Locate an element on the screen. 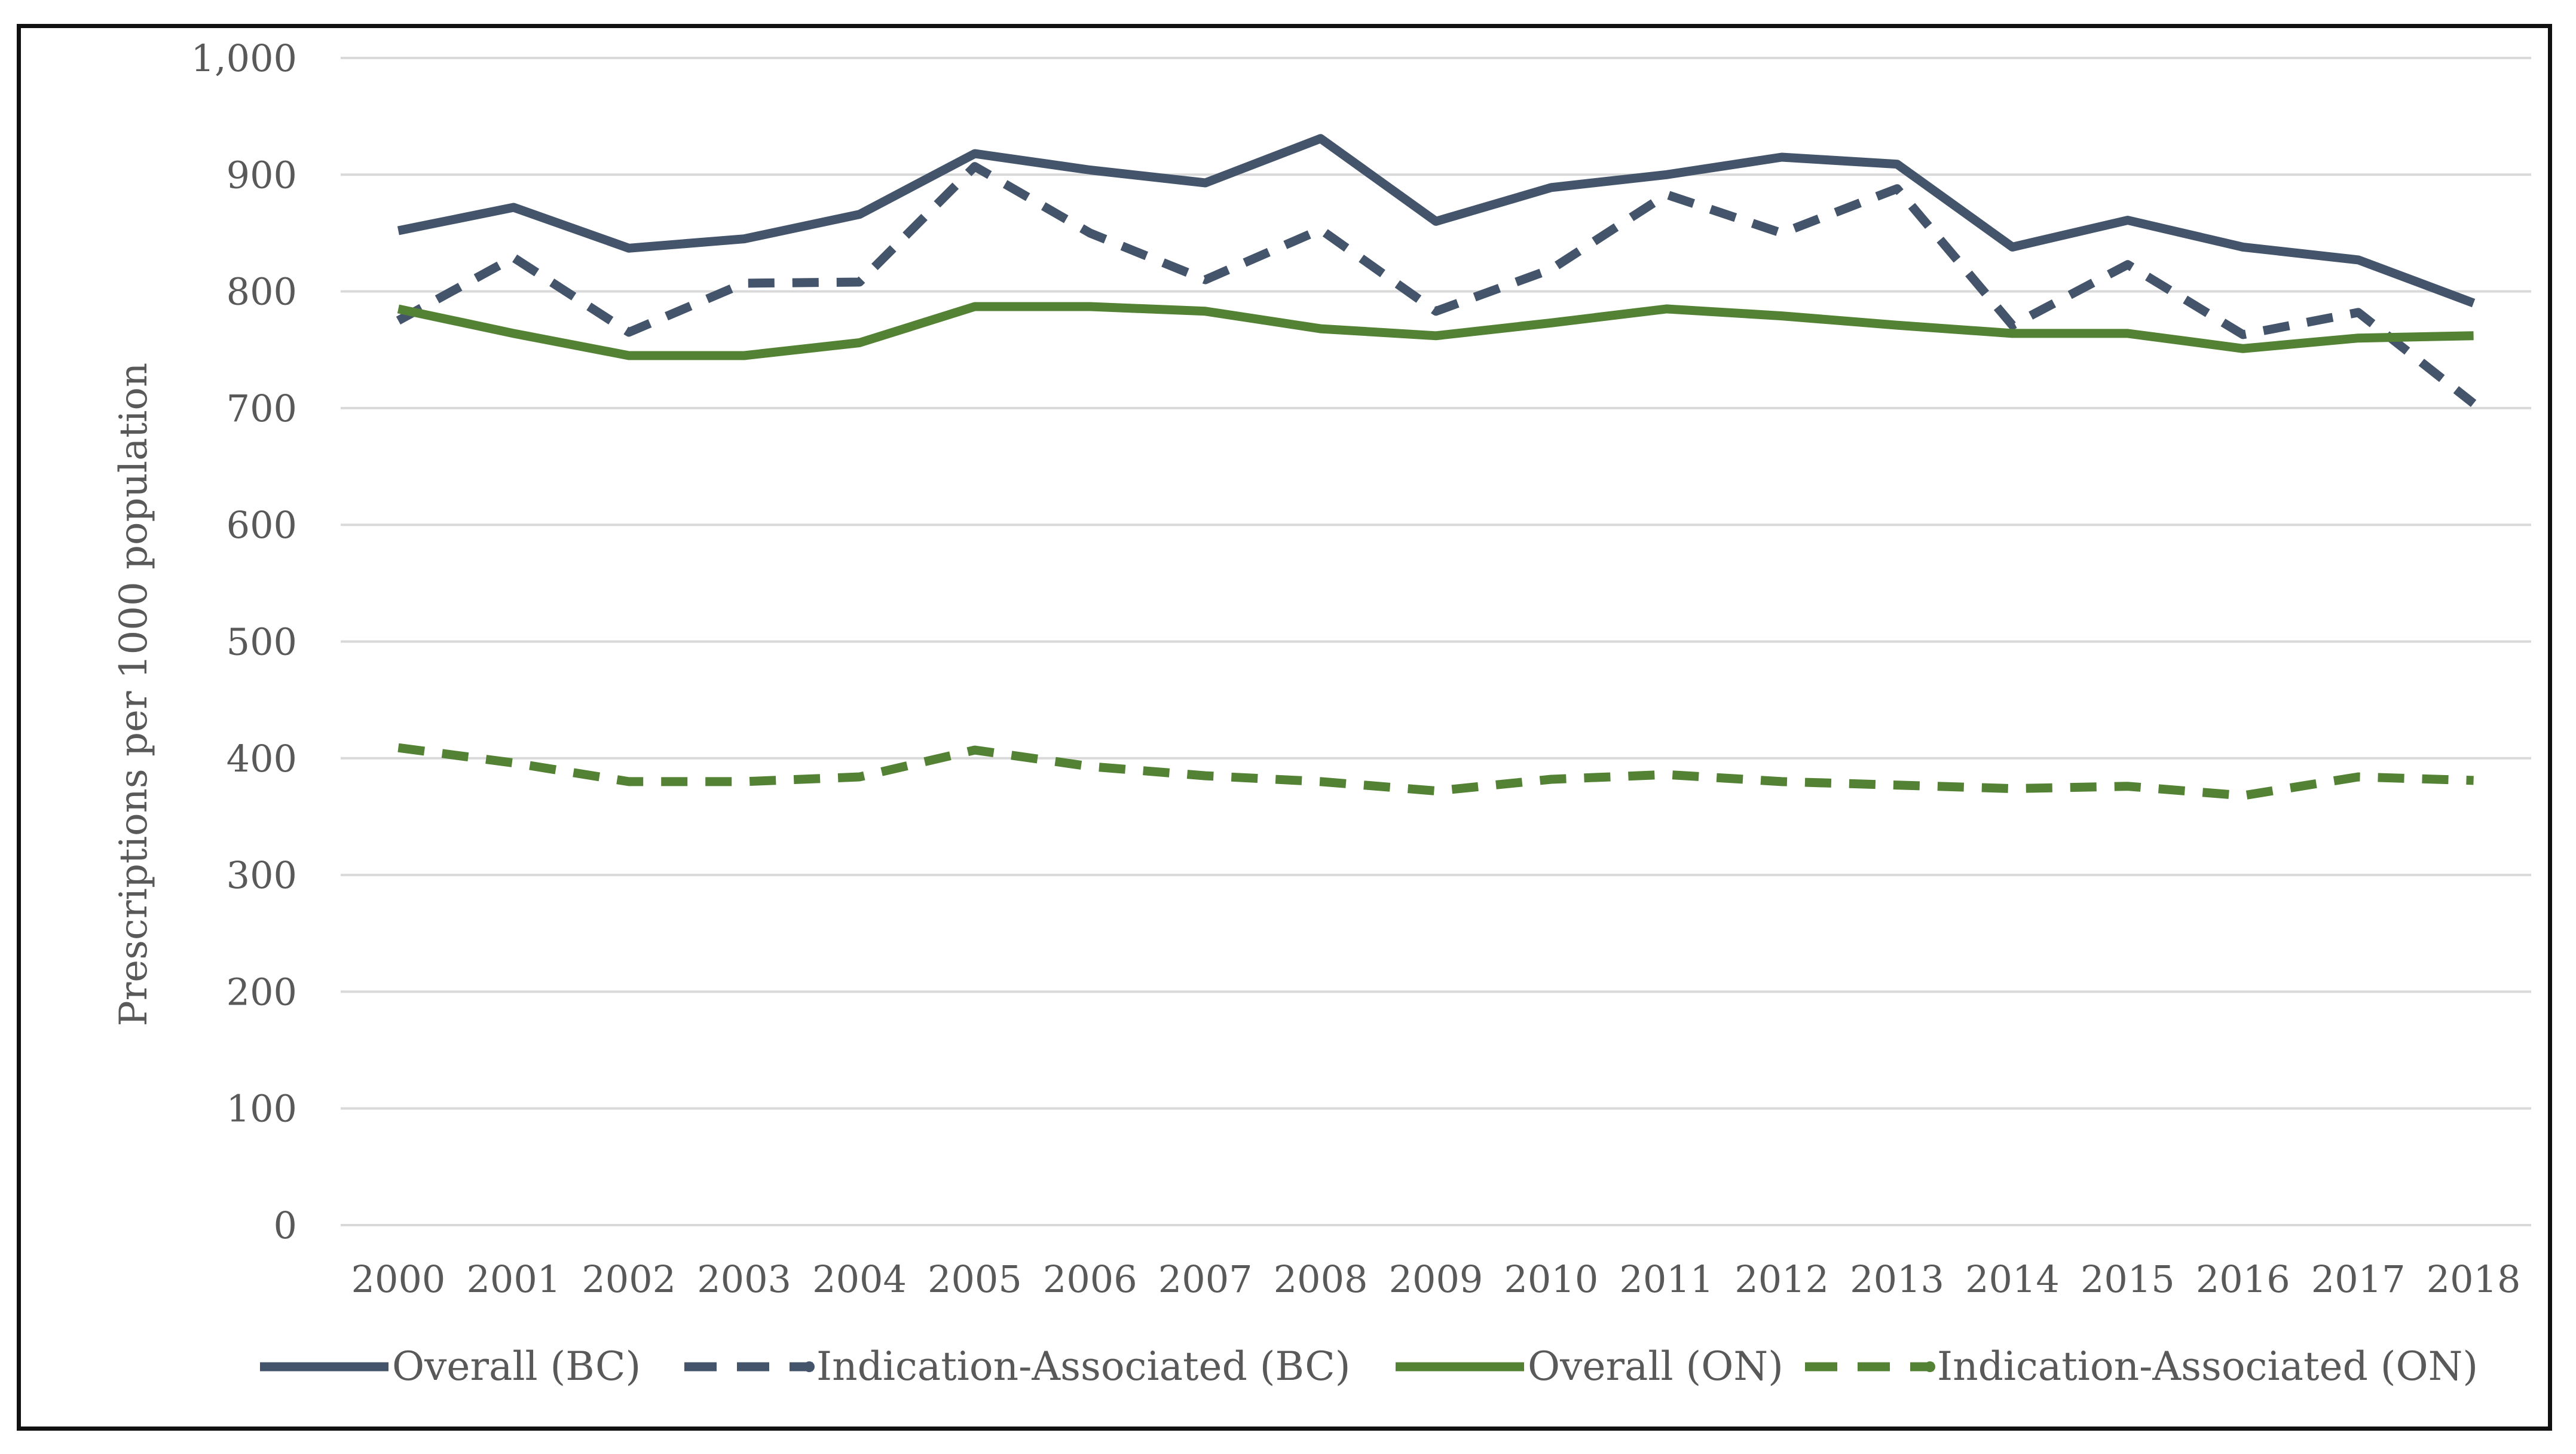  legend-label-0: Overall (BC) is located at coordinates (516, 1366).